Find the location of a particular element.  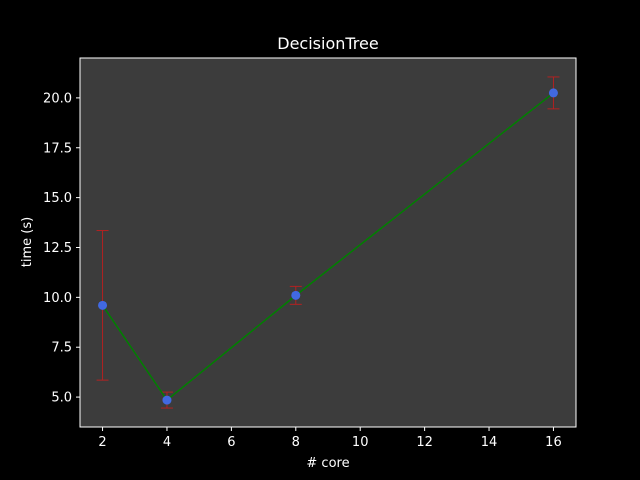

y-tick-label: 7.5 is located at coordinates (61, 348).